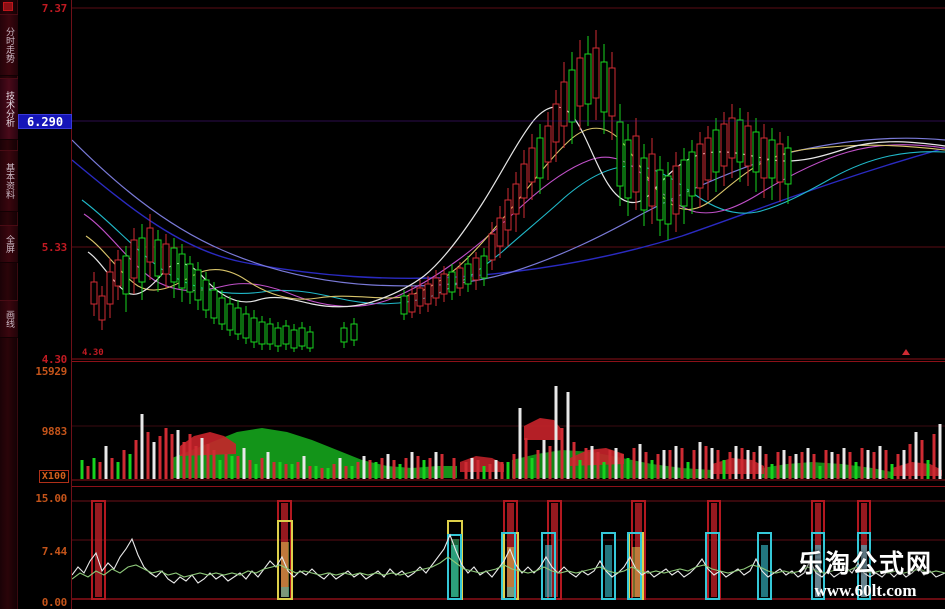  Describe the element at coordinates (93, 353) in the screenshot. I see `price-low-label: 4.30` at that location.